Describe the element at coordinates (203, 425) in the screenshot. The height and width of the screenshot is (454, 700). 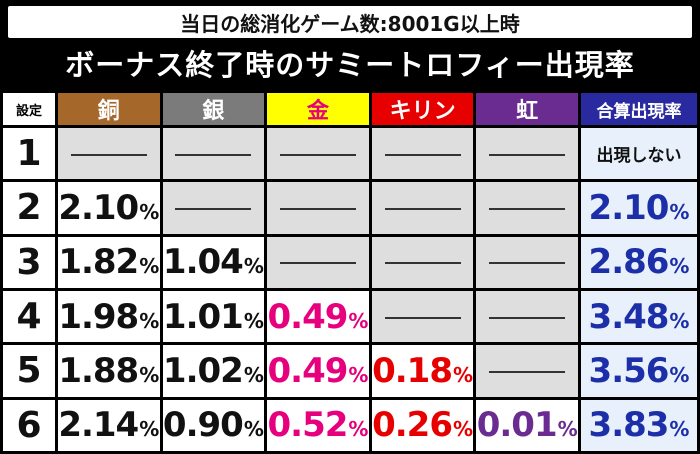
I see `silver-rate-value: 0.90` at that location.